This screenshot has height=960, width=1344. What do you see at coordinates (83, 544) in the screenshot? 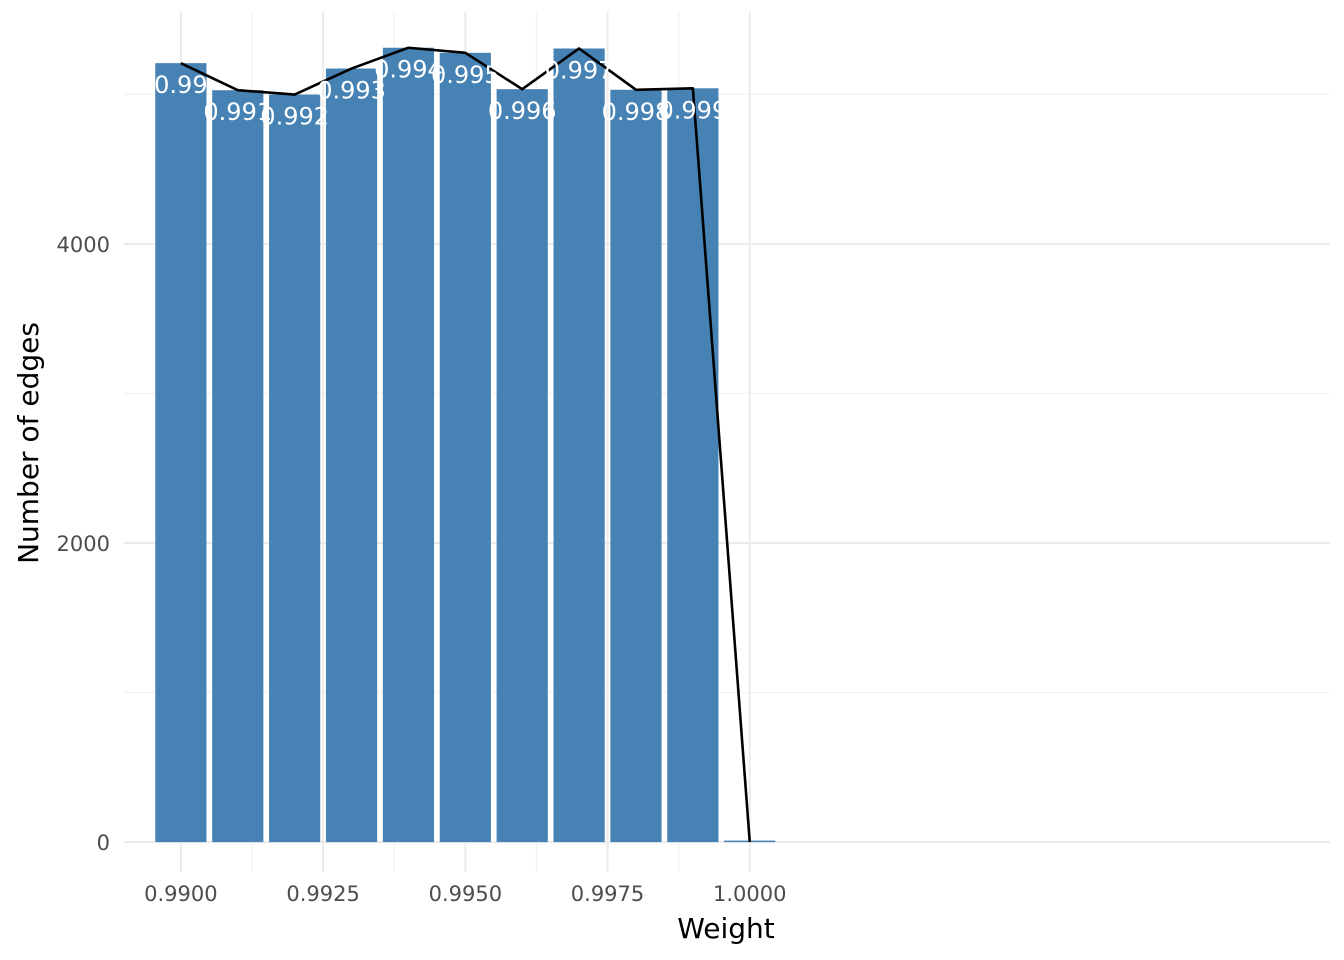
I see `y-tick-label: 2000` at bounding box center [83, 544].